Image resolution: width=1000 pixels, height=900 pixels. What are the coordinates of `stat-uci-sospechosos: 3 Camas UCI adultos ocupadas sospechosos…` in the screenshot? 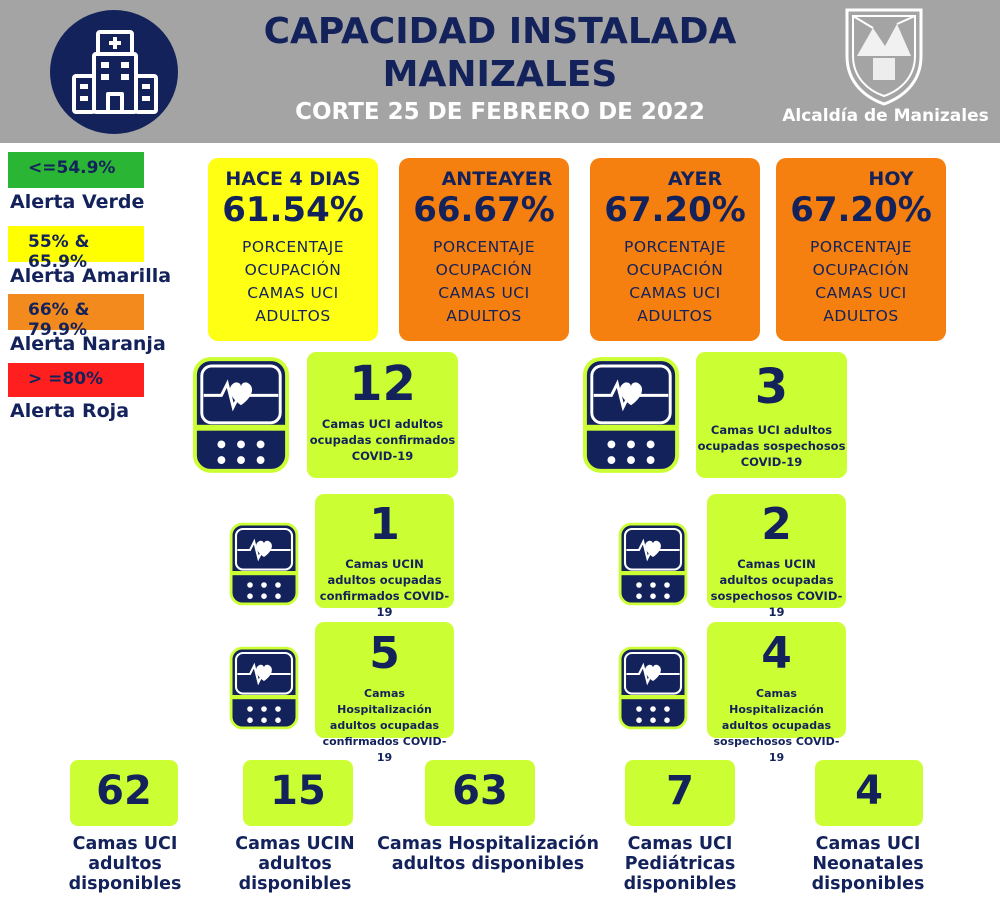 It's located at (771, 415).